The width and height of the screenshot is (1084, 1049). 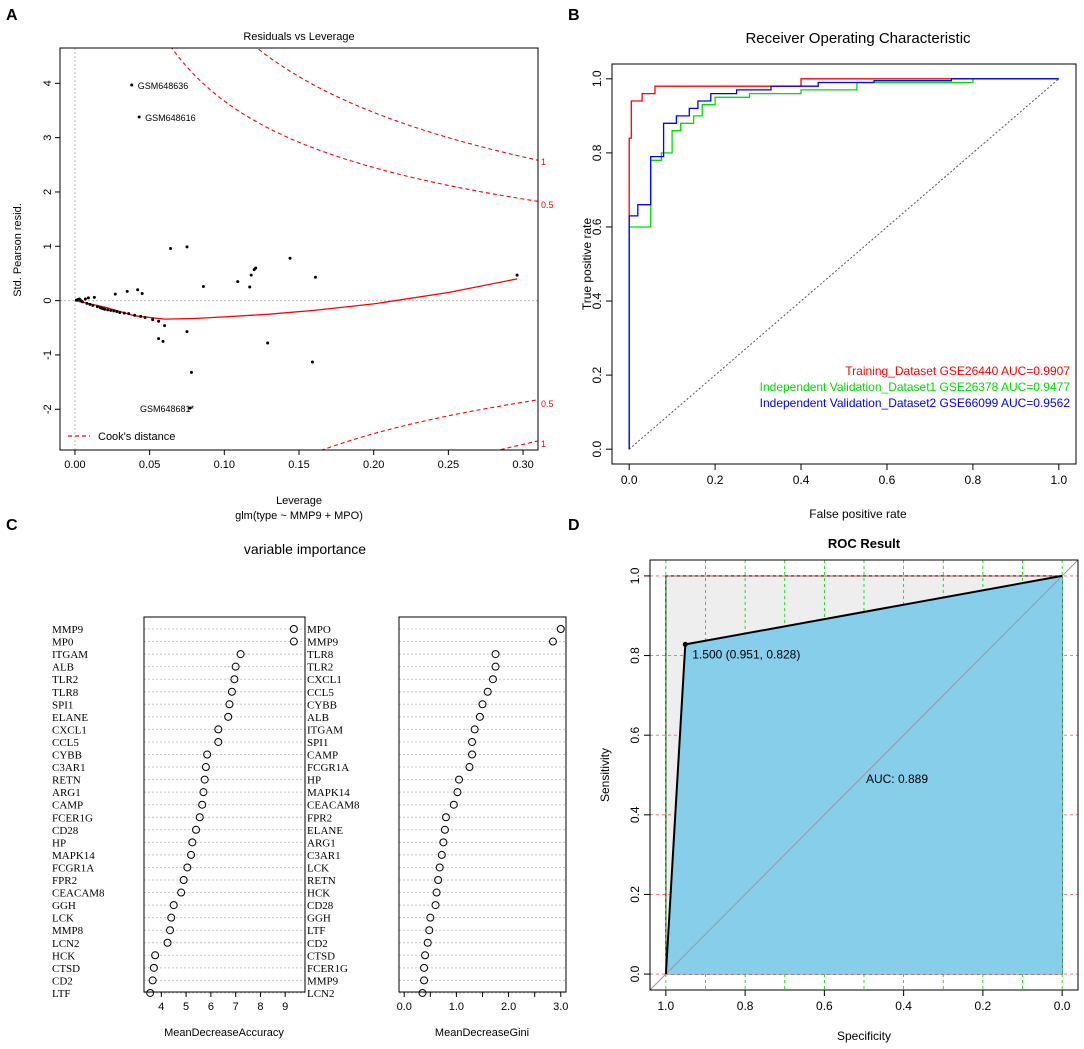 I want to click on variable-label: SPI1, so click(x=317, y=743).